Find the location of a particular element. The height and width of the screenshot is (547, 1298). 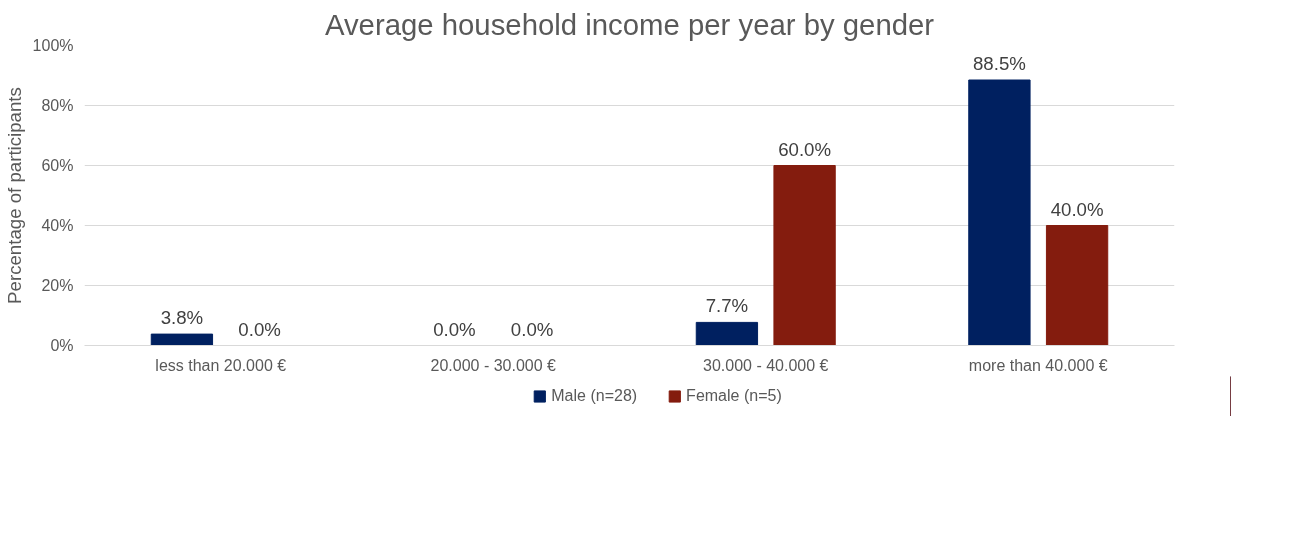

y-tick-label: 100% is located at coordinates (53, 45).